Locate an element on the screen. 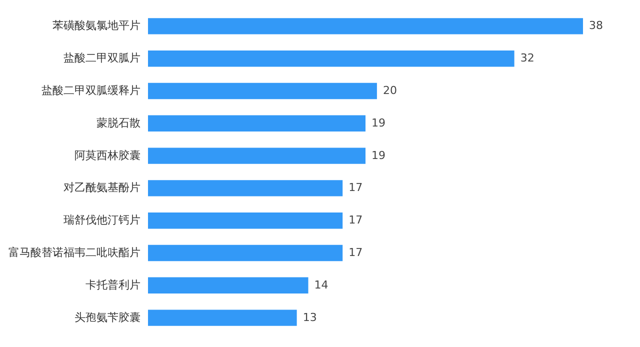  y-tick-label: 盐酸二甲双胍片 is located at coordinates (102, 58).